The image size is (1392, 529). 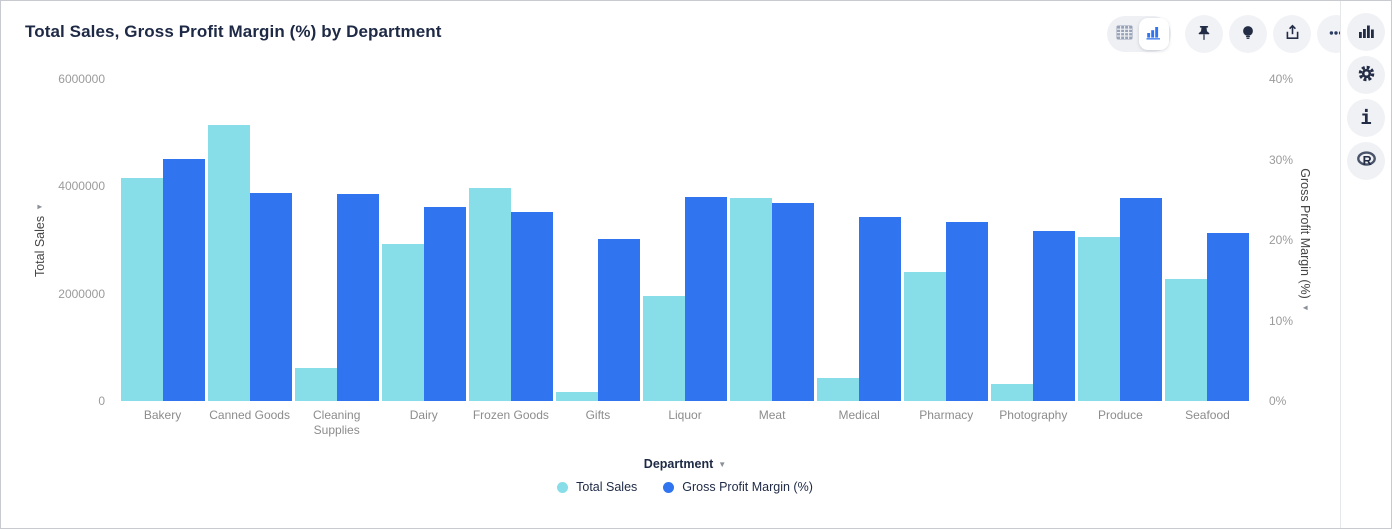 What do you see at coordinates (618, 320) in the screenshot?
I see `bar-gross-profit-margin-gifts` at bounding box center [618, 320].